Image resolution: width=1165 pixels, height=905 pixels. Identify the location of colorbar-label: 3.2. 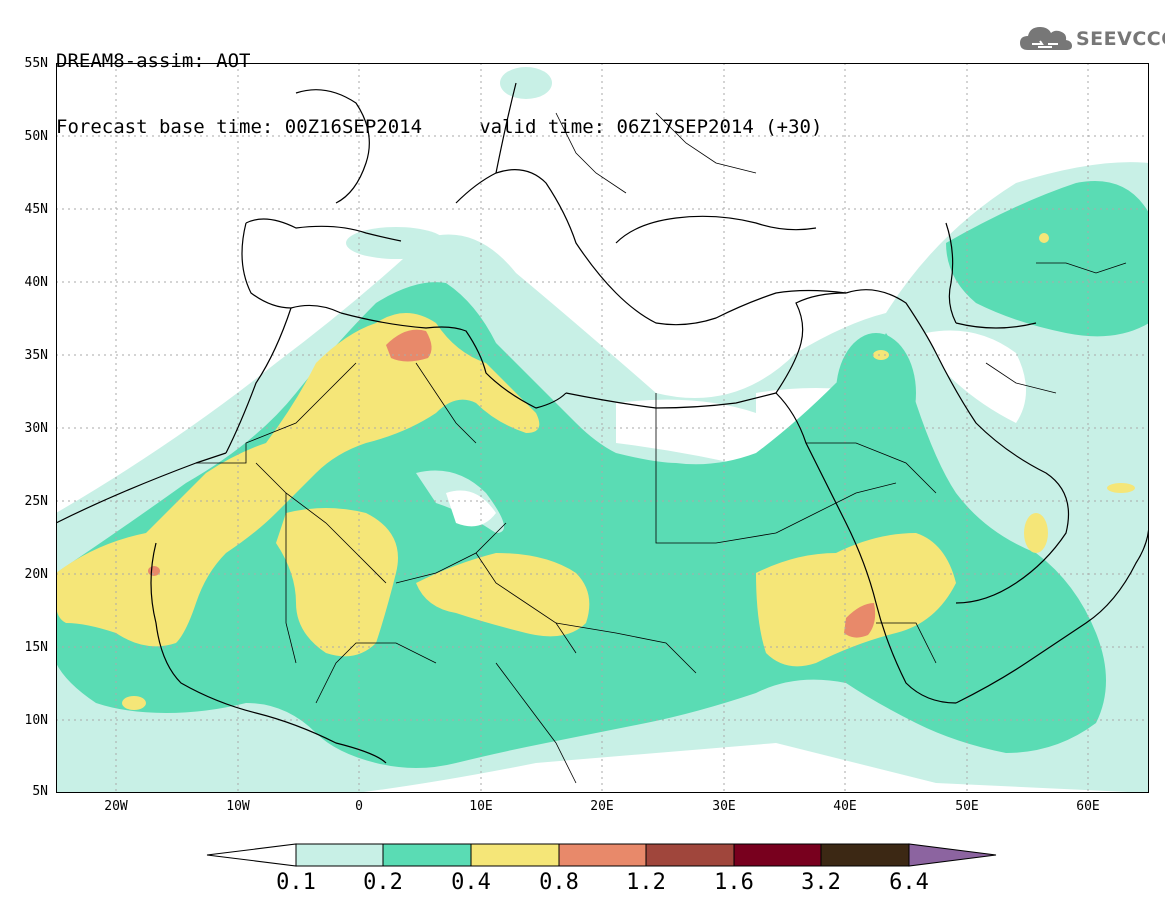
(821, 882).